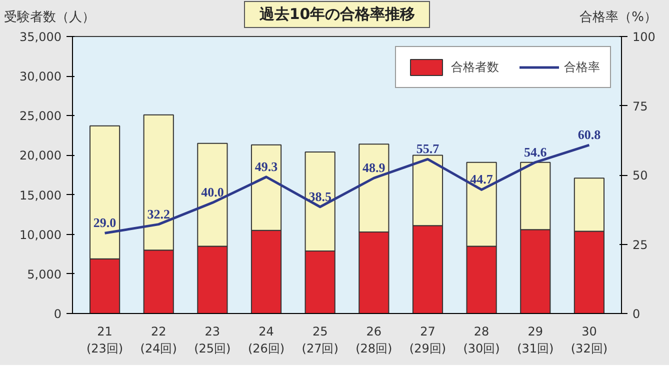 The height and width of the screenshot is (373, 669). Describe the element at coordinates (636, 314) in the screenshot. I see `y2-tick-label: 0` at that location.